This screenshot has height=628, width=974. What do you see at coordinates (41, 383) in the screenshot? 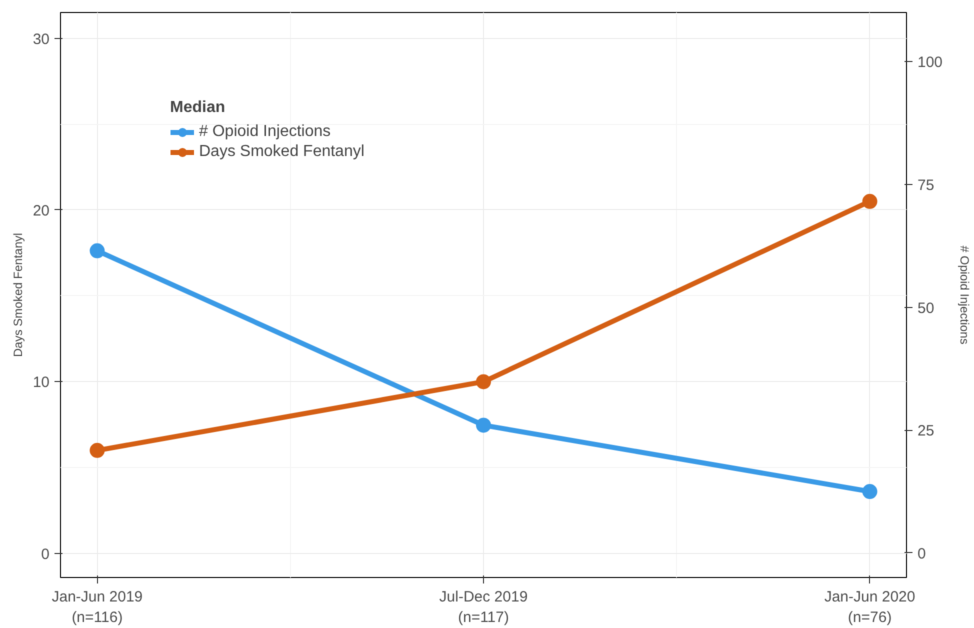
I see `y-tick-label: 10` at bounding box center [41, 383].